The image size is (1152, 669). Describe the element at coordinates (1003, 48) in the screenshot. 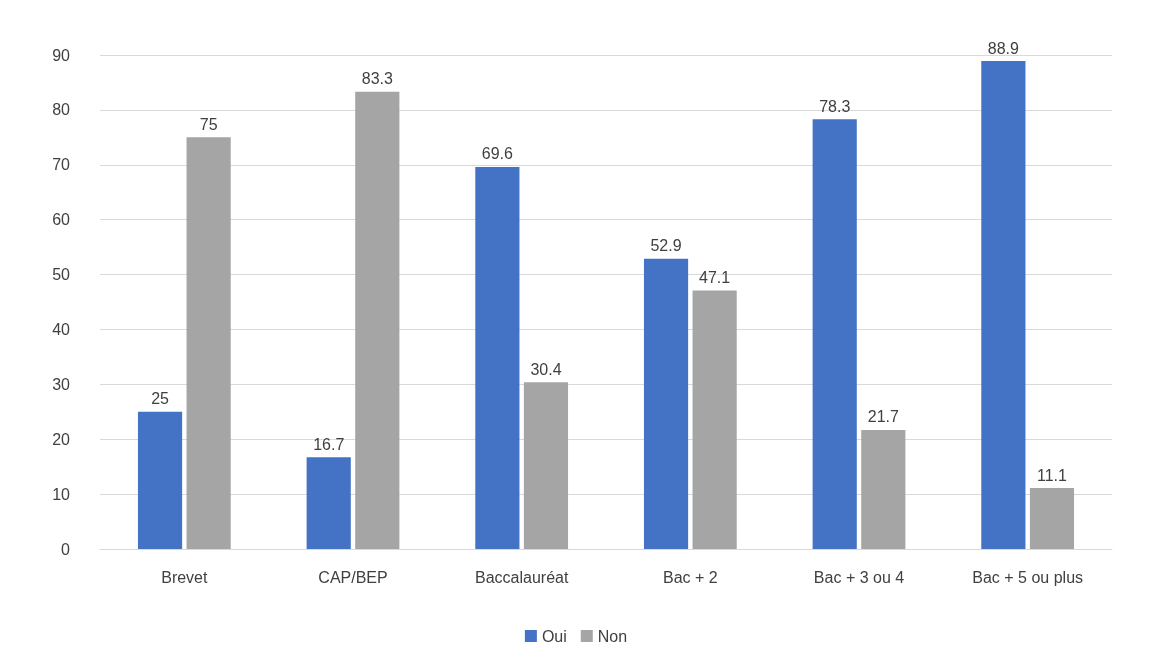

I see `data-label: 88.9` at that location.